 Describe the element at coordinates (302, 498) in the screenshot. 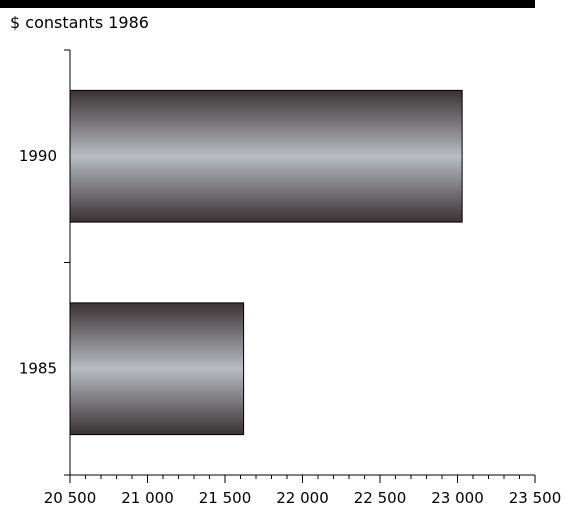

I see `x-tick-label: 22 000` at that location.